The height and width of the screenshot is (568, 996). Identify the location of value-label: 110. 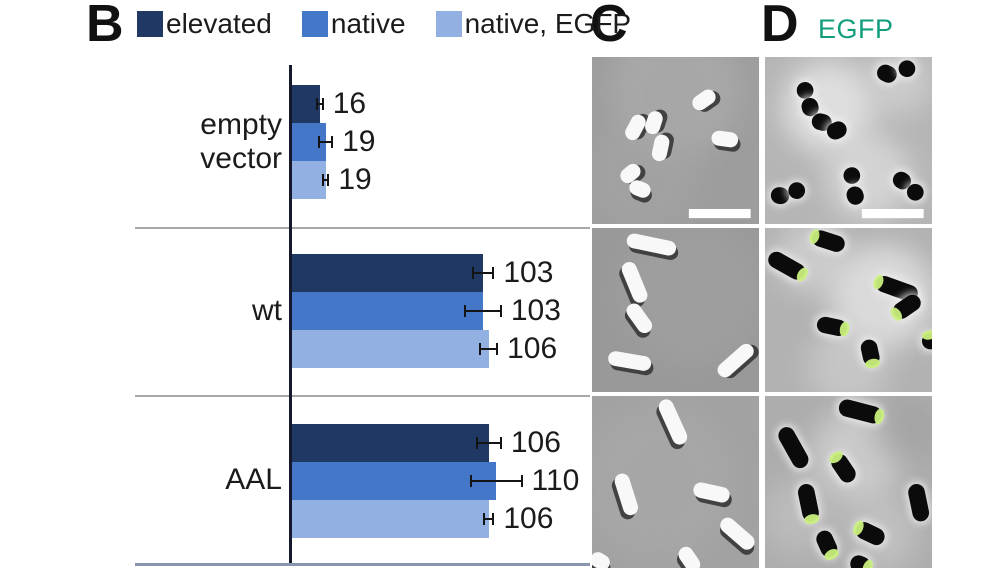
(555, 480).